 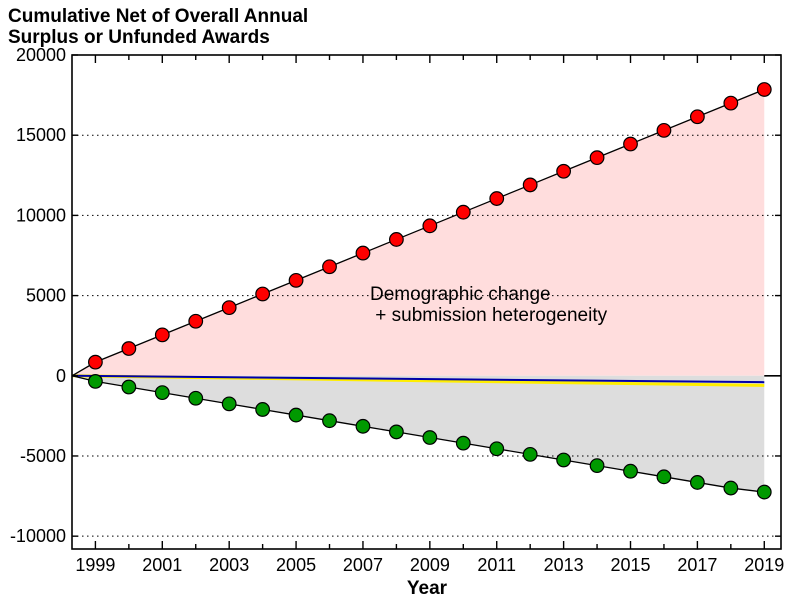 I want to click on chart-title-line-2: Surplus or Unfunded Awards, so click(x=139, y=37).